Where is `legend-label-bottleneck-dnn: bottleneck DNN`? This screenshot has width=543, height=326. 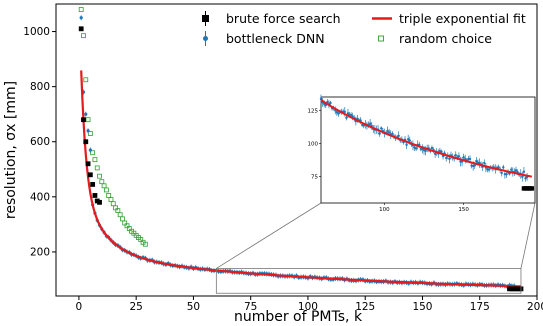 legend-label-bottleneck-dnn: bottleneck DNN is located at coordinates (275, 38).